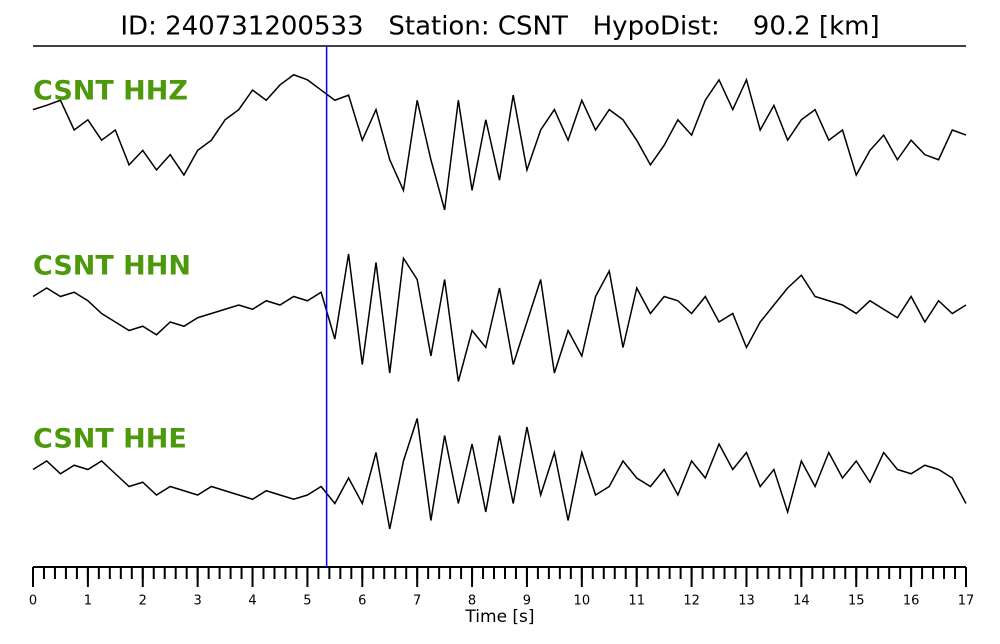 The width and height of the screenshot is (1000, 644). What do you see at coordinates (856, 601) in the screenshot?
I see `x-tick-label: 15` at bounding box center [856, 601].